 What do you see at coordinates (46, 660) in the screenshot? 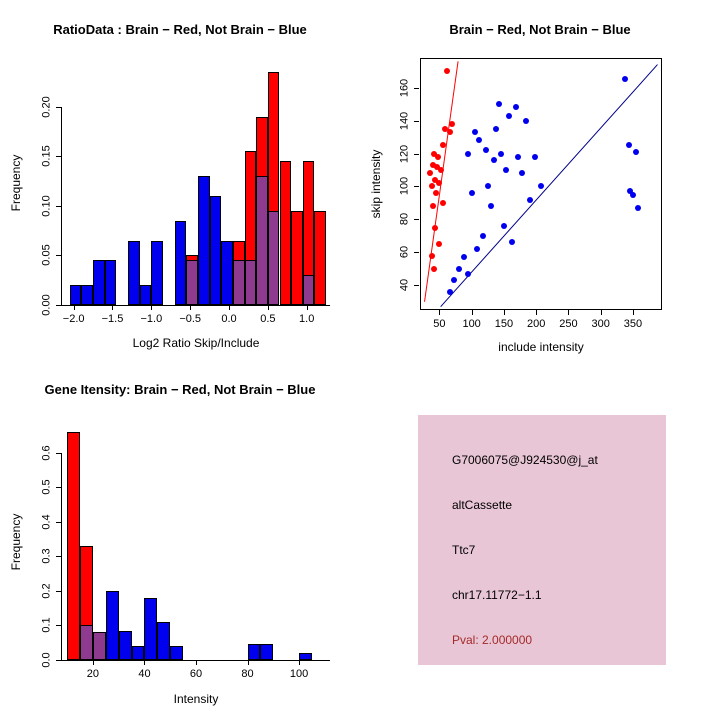
I see `y-tick-label: 0.0` at bounding box center [46, 660].